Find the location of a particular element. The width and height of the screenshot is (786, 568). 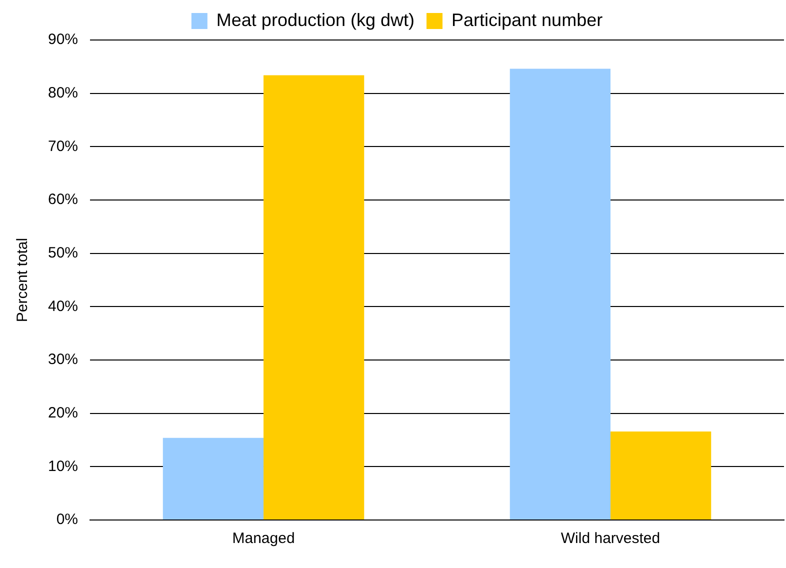

y-tick-label: 70% is located at coordinates (63, 146).